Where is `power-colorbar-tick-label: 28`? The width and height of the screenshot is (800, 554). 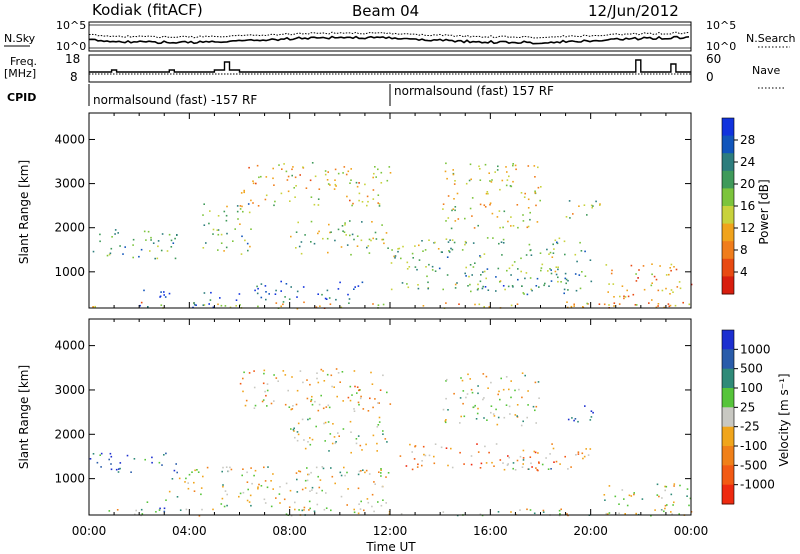 power-colorbar-tick-label: 28 is located at coordinates (747, 140).